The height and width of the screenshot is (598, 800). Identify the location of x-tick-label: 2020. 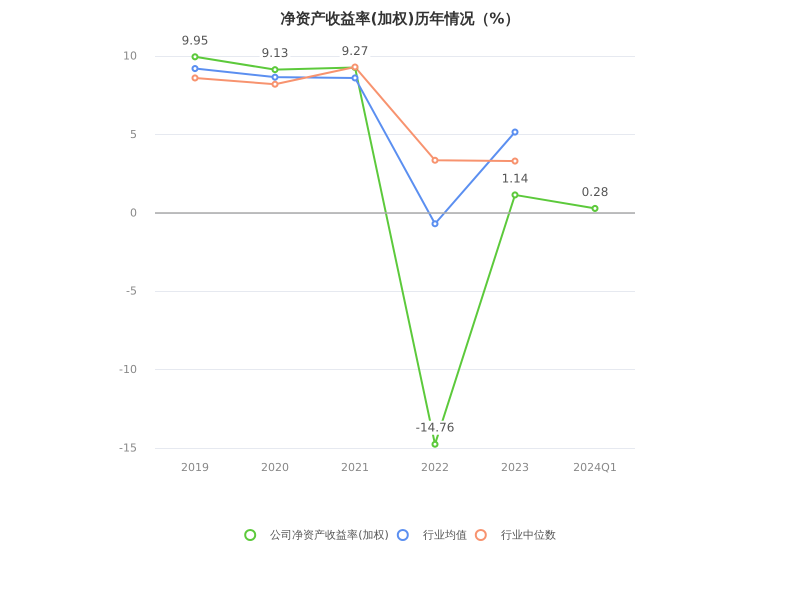
(275, 467).